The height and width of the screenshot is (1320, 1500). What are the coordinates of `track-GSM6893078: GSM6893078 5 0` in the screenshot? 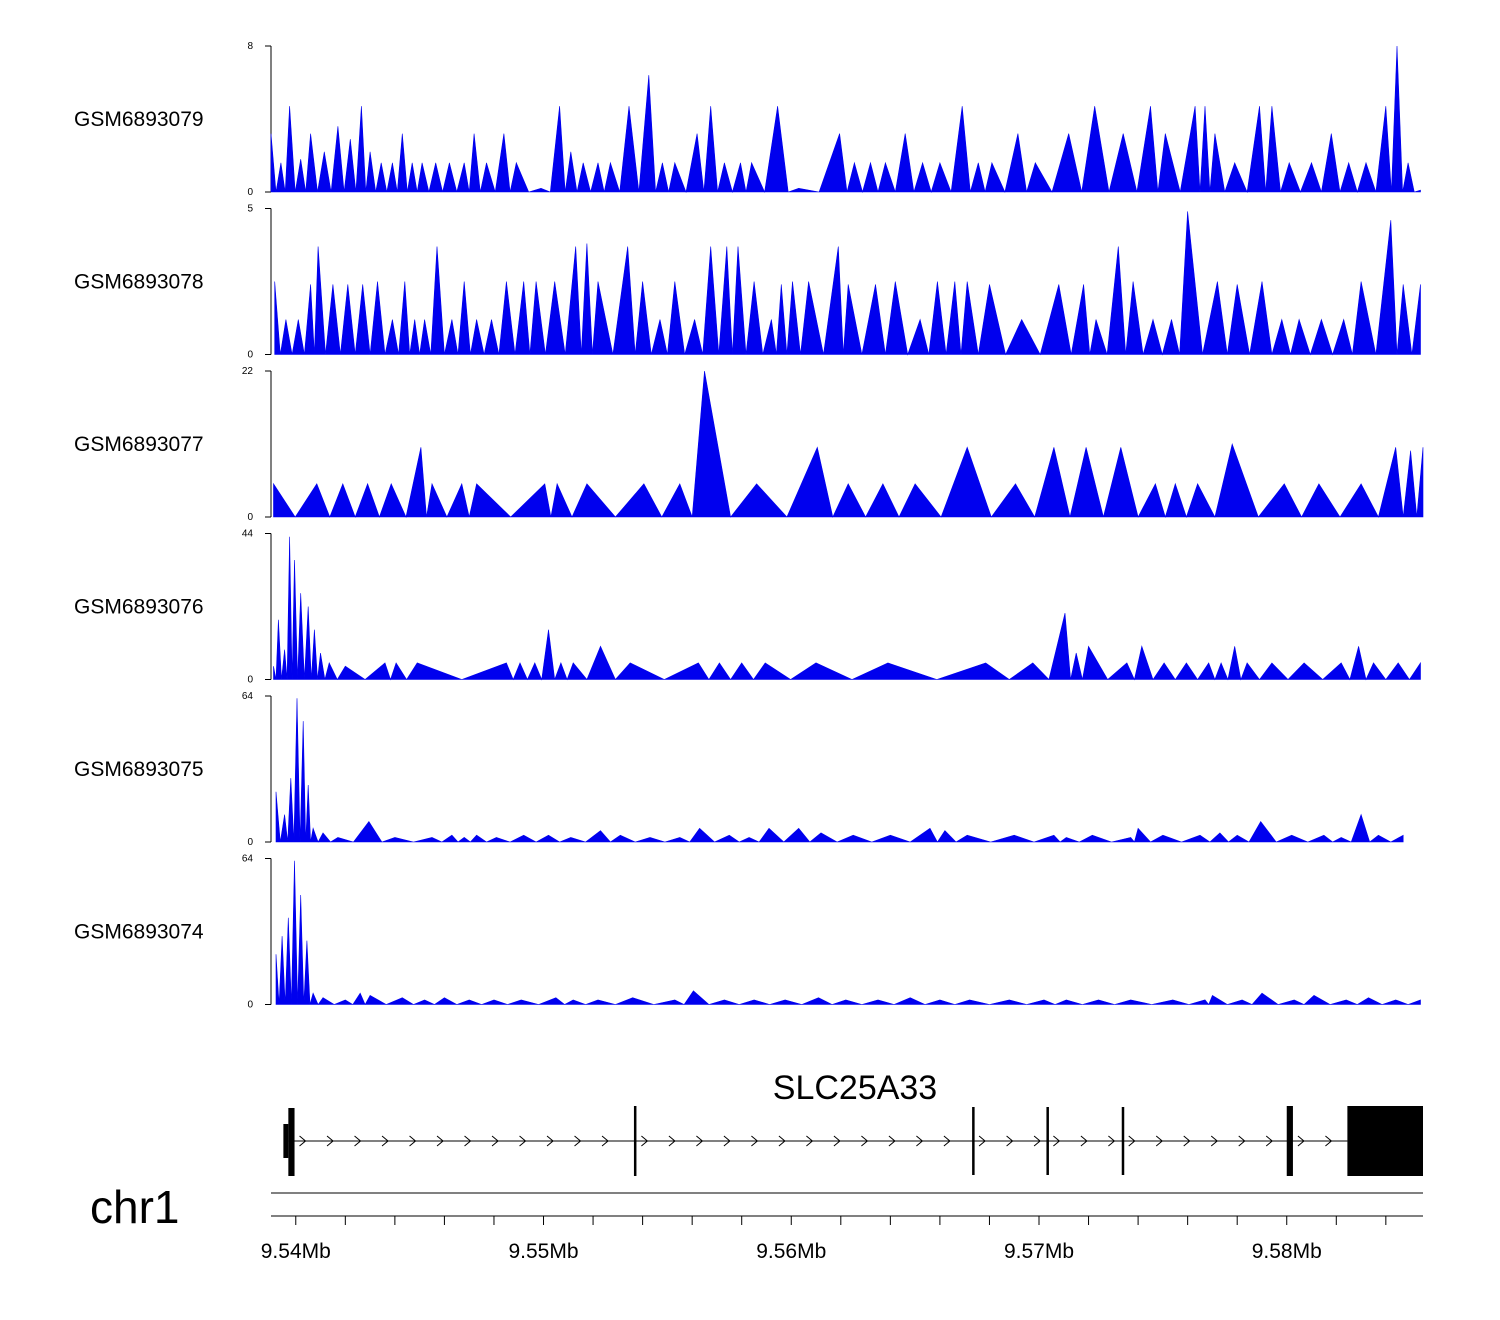 It's located at (747, 282).